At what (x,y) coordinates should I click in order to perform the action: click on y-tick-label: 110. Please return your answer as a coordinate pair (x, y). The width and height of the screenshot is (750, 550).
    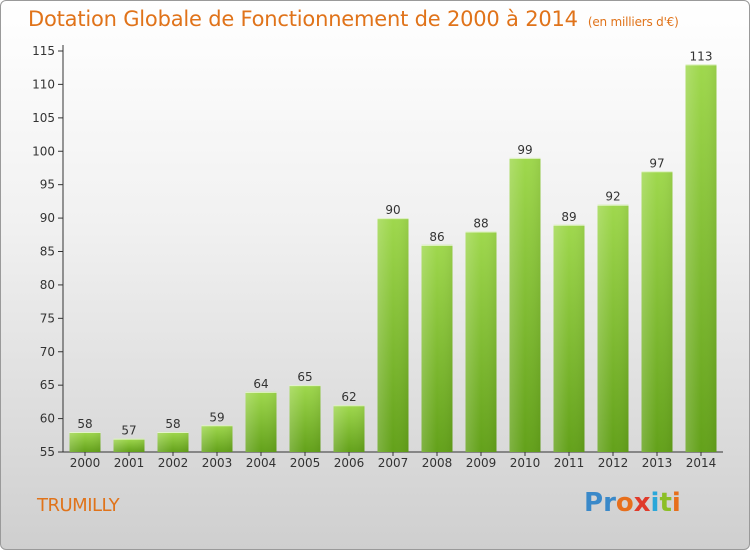
    Looking at the image, I should click on (43, 84).